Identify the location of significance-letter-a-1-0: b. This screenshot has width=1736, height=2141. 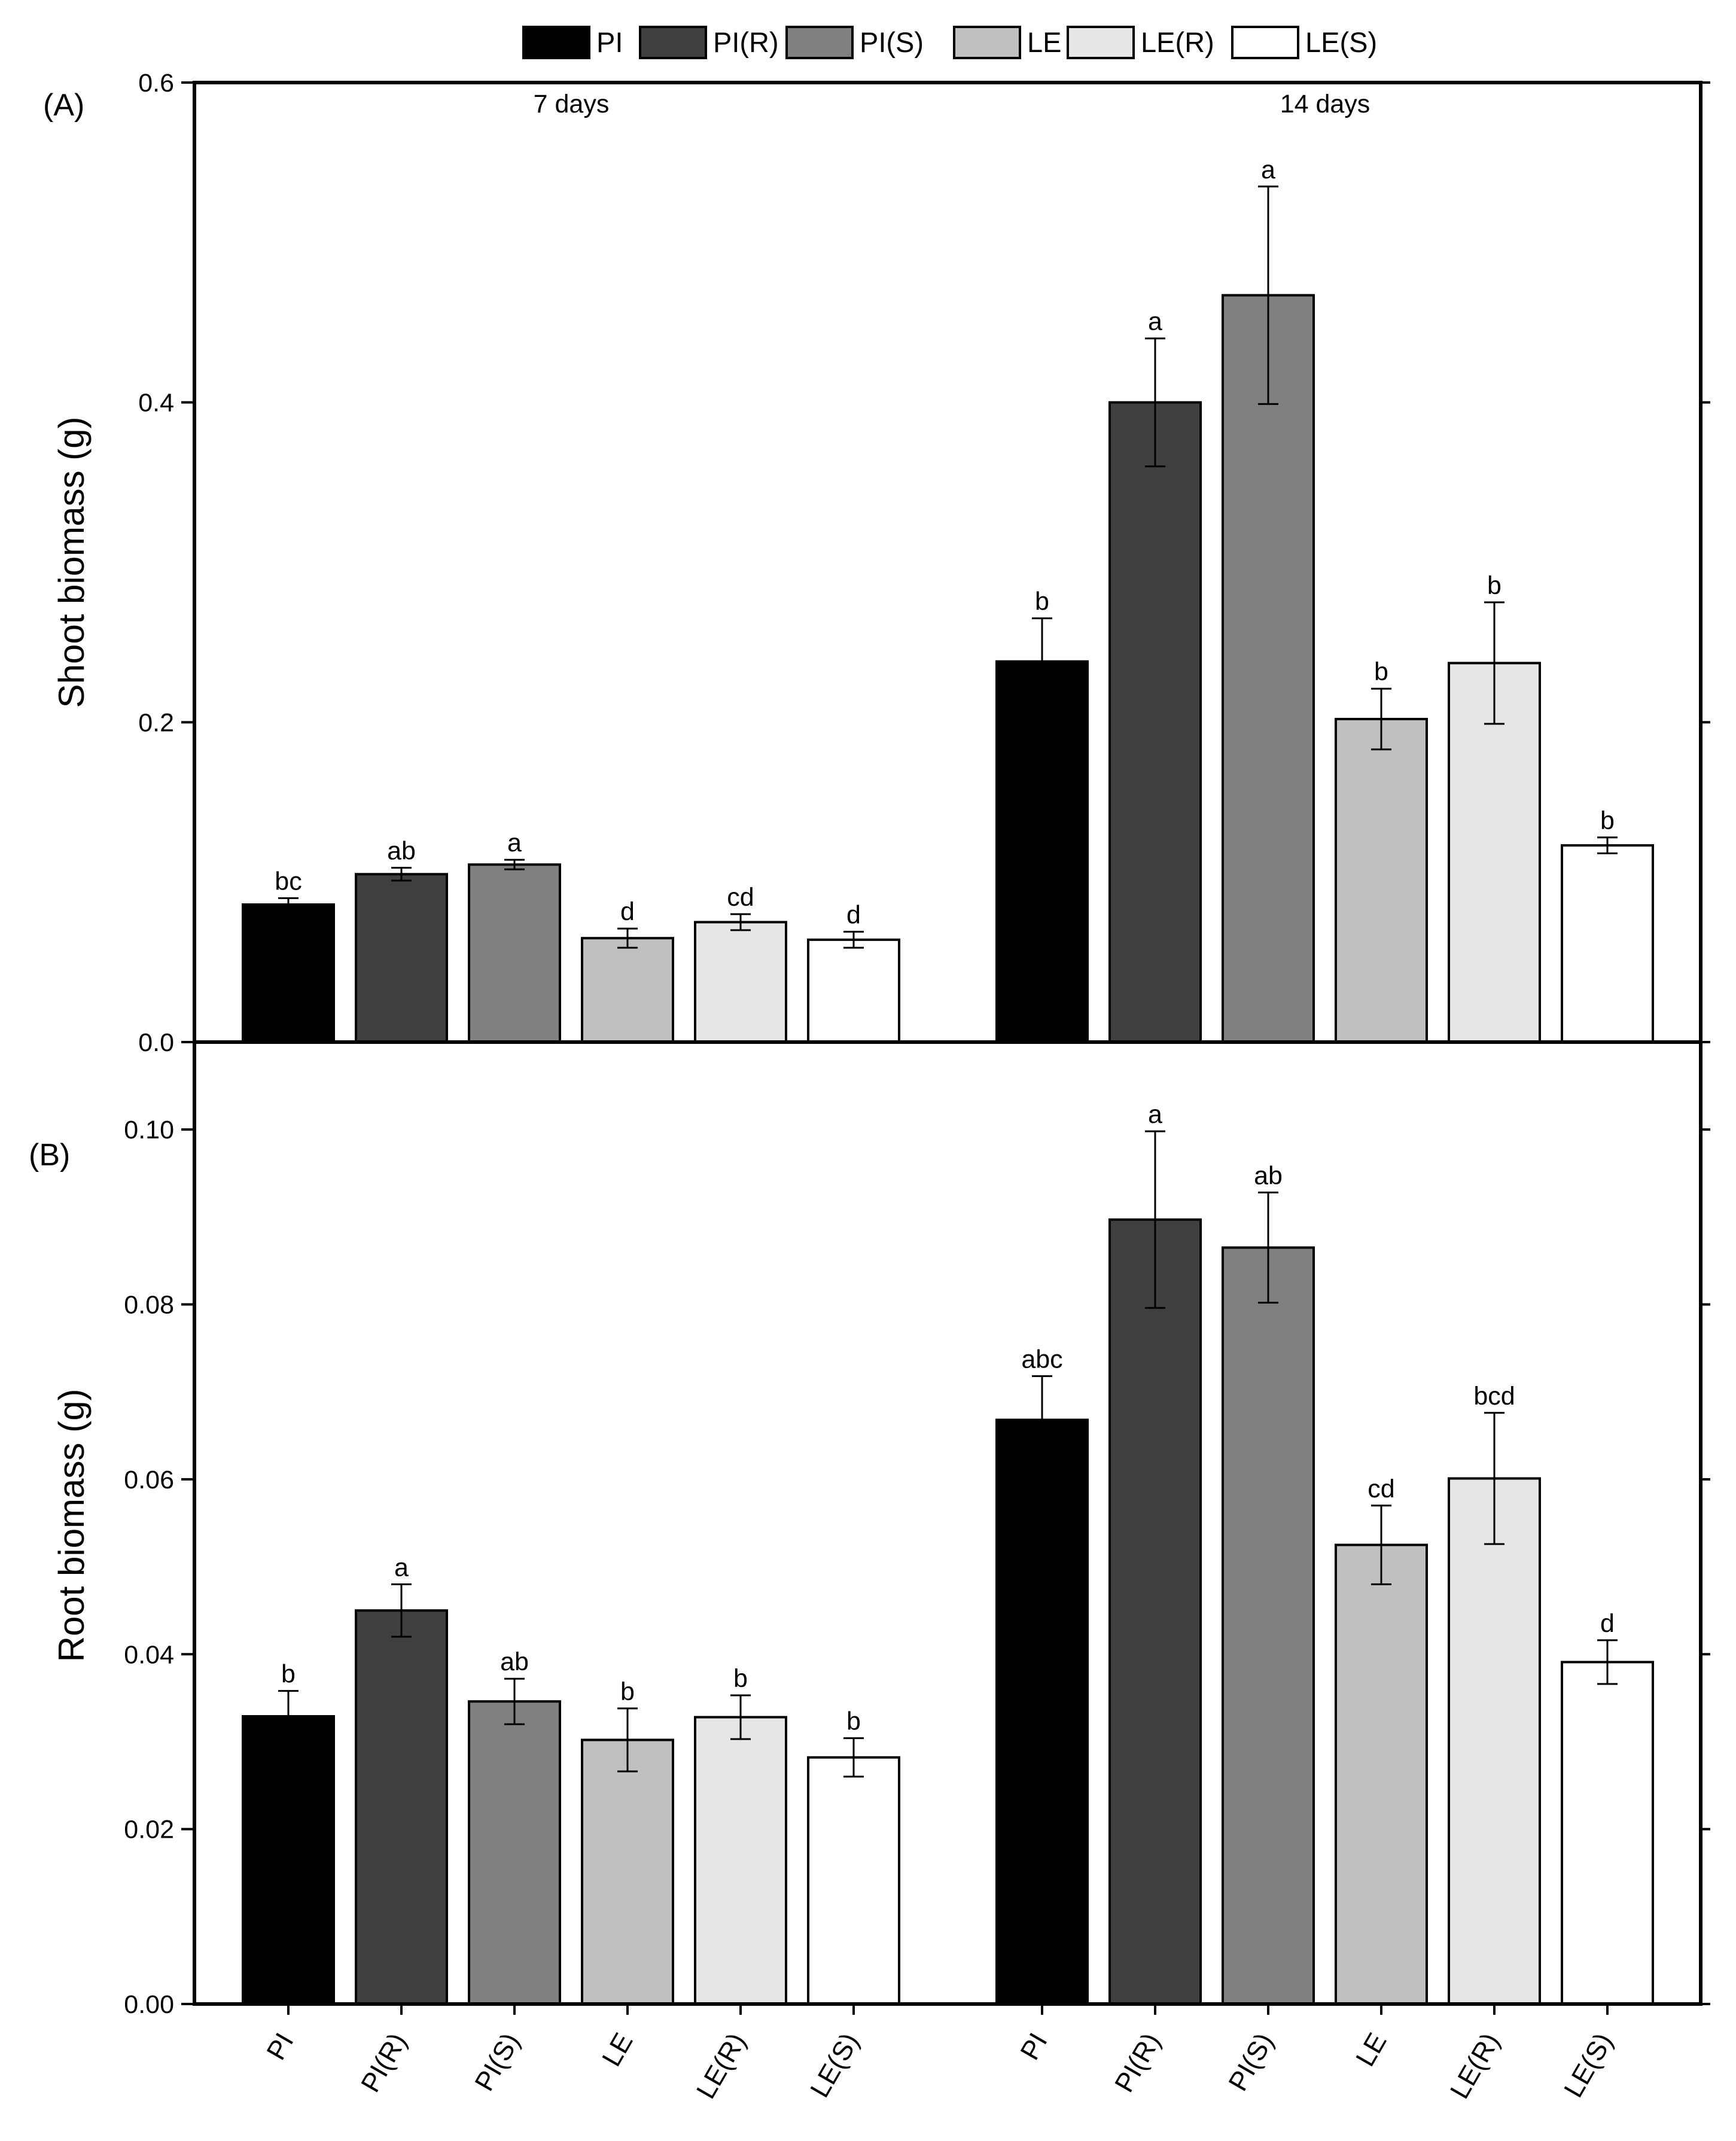
(1042, 602).